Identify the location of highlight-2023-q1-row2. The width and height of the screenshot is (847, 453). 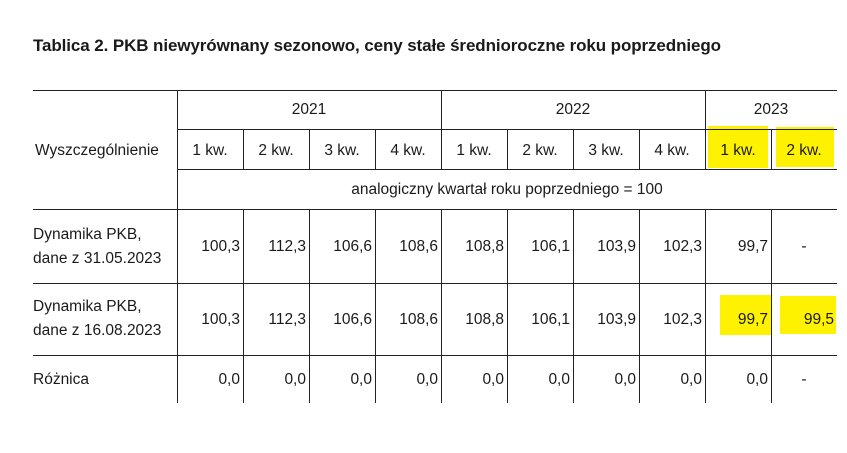
(746, 315).